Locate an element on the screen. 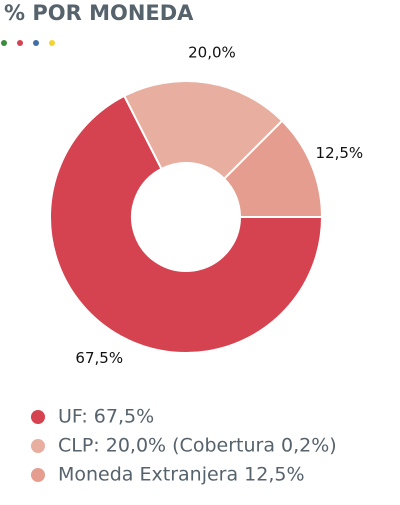 This screenshot has height=505, width=400. value-label: 67,5% is located at coordinates (99, 358).